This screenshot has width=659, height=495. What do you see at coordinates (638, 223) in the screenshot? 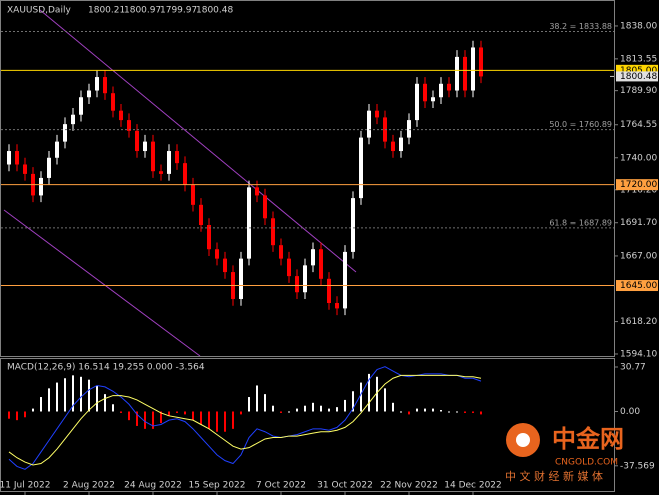
I see `y-tick-label: 1691.70` at bounding box center [638, 223].